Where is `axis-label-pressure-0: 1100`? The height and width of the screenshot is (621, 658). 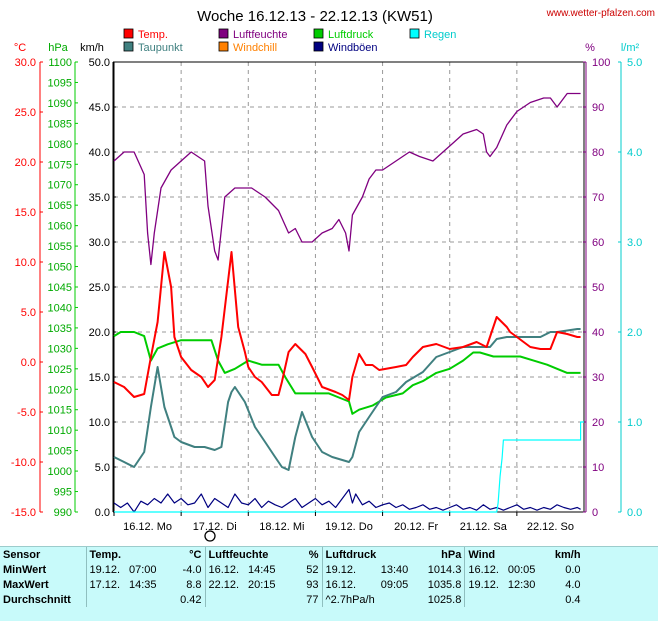
axis-label-pressure-0: 1100 is located at coordinates (60, 63).